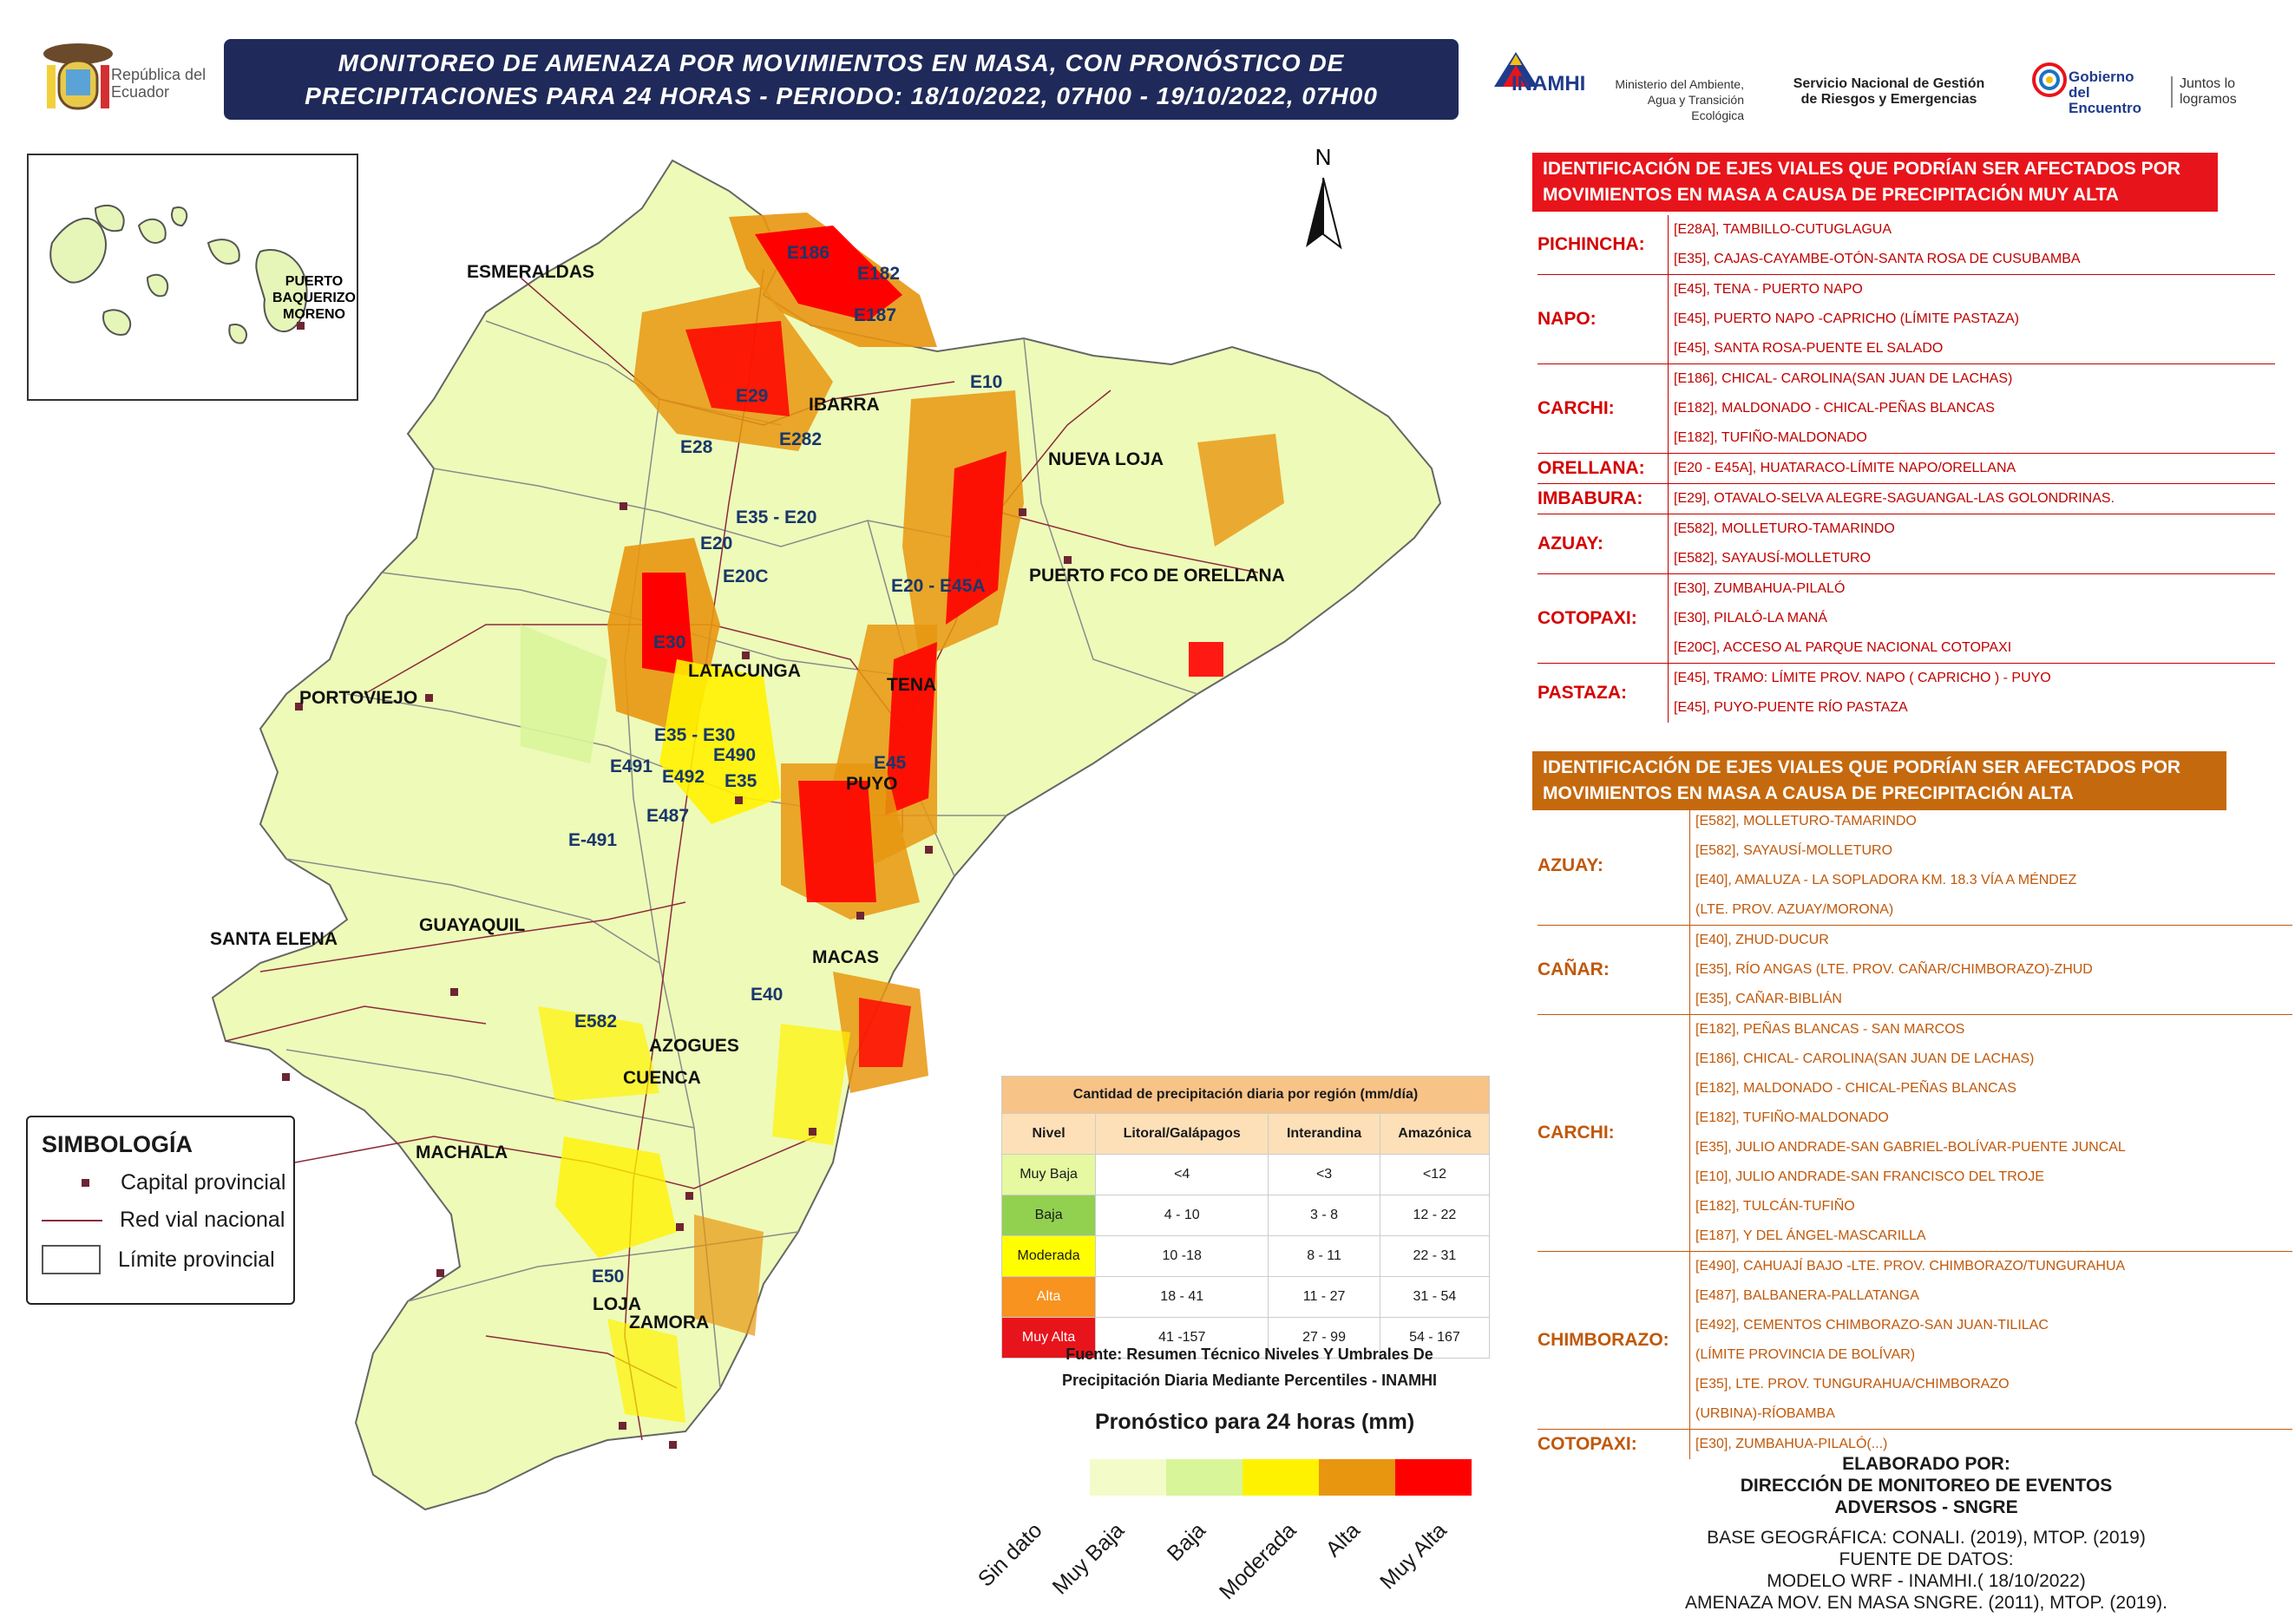 The width and height of the screenshot is (2295, 1624). I want to click on road-label: E40, so click(767, 995).